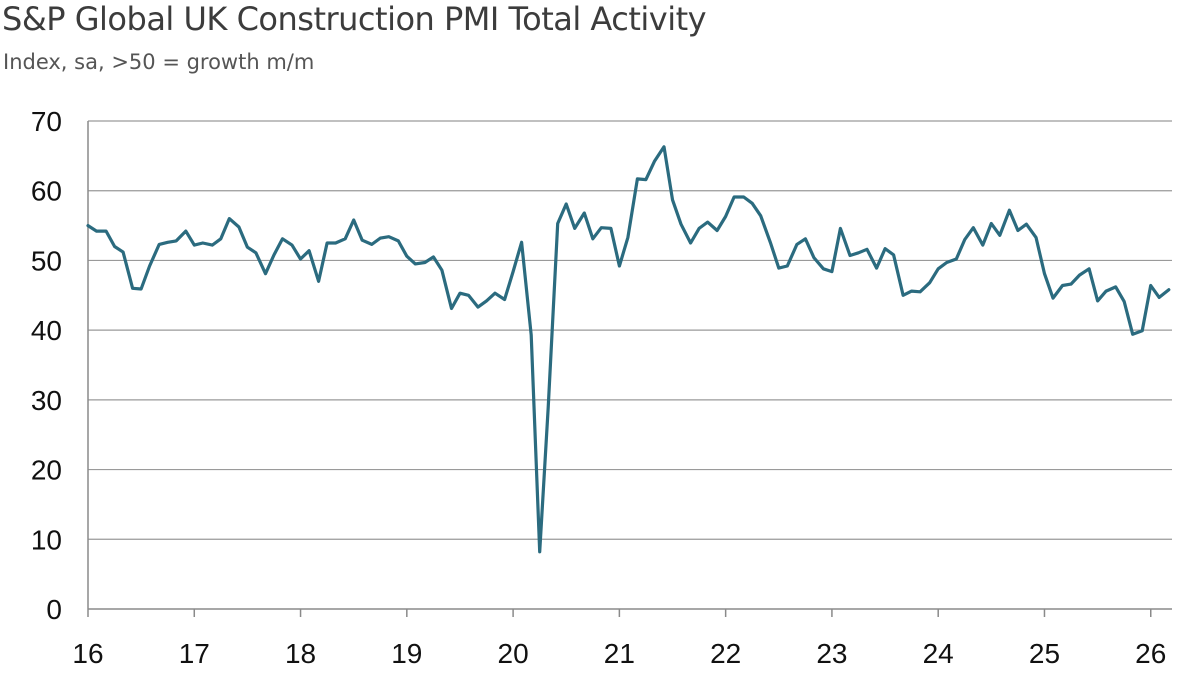  What do you see at coordinates (46, 539) in the screenshot?
I see `y-tick-label: 10` at bounding box center [46, 539].